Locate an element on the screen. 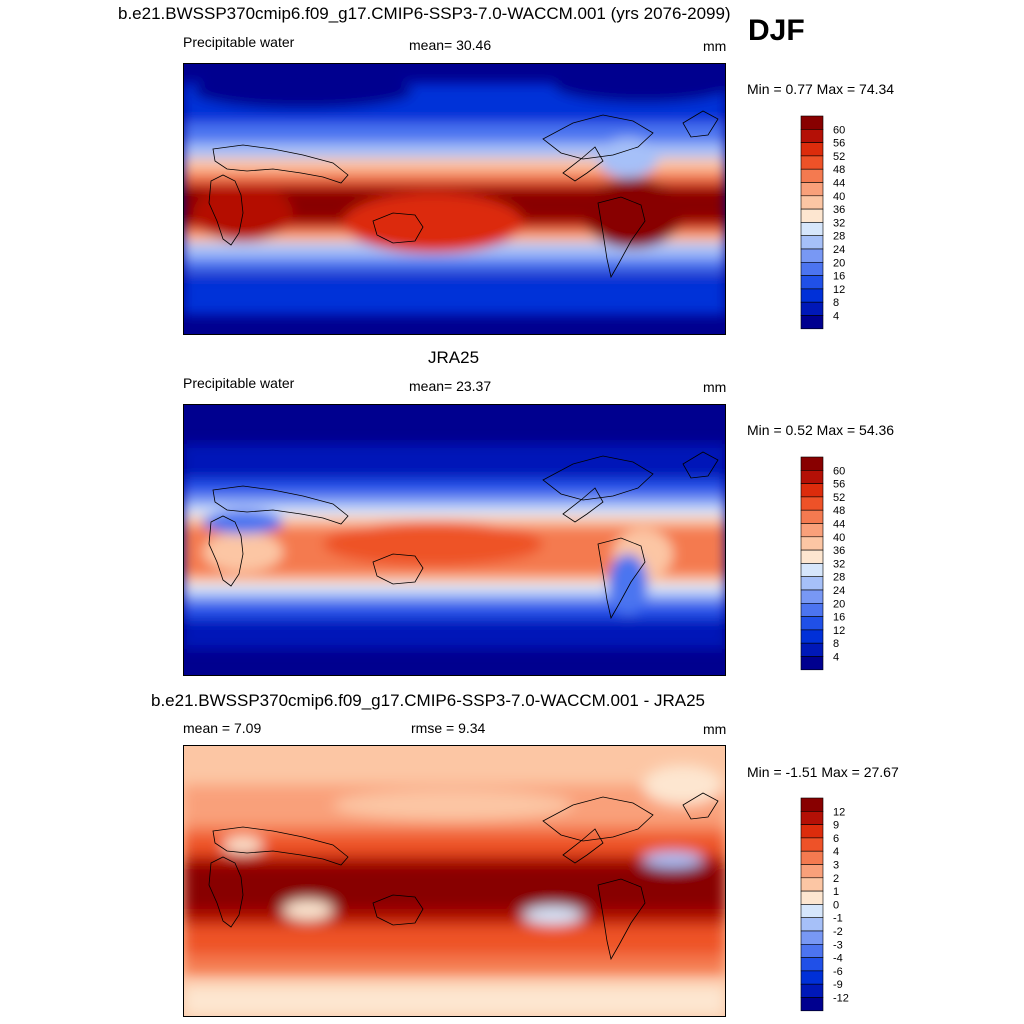 This screenshot has width=1024, height=1024. panel3-rmse-label: rmse = 9.34 is located at coordinates (448, 728).